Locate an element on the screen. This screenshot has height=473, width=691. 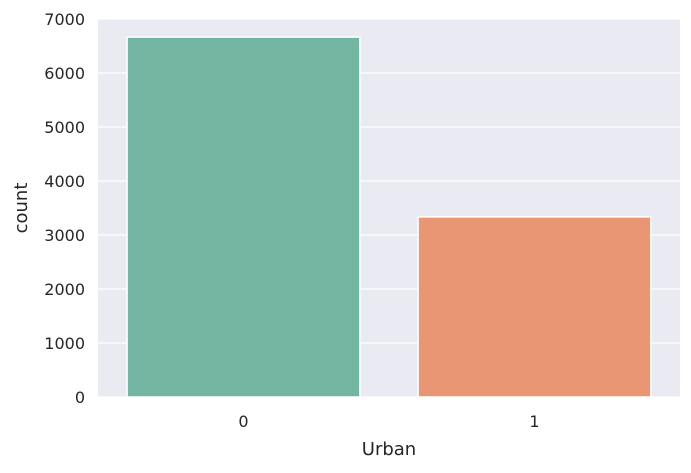
x-tick-label: 0 is located at coordinates (243, 421).